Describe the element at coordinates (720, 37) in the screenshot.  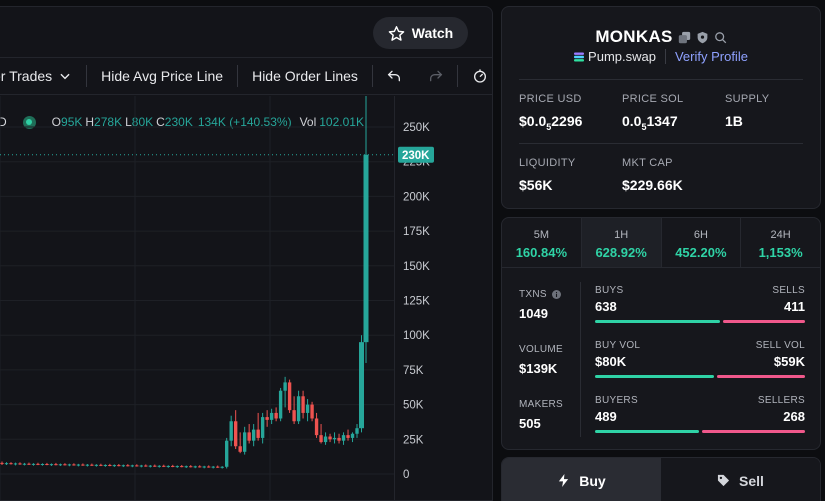
I see `search-icon` at that location.